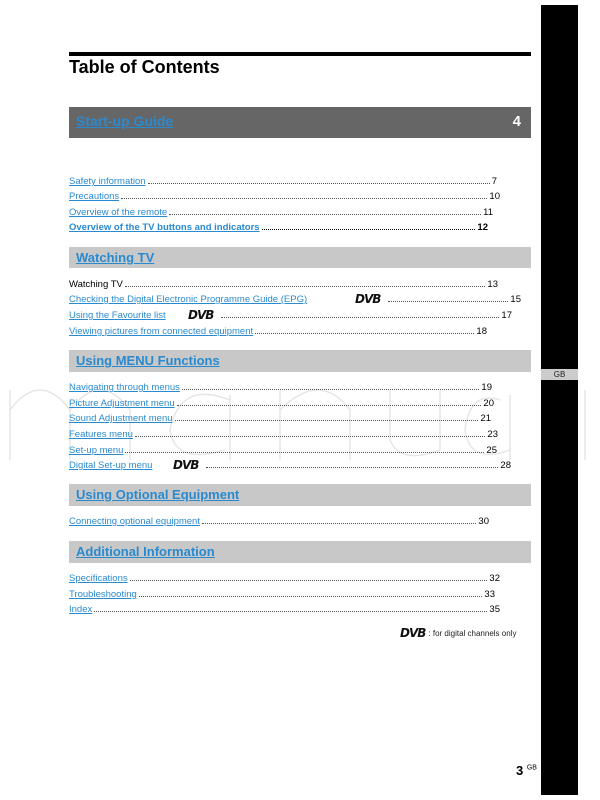 The width and height of the screenshot is (600, 800). What do you see at coordinates (115, 257) in the screenshot?
I see `section-link: Watching TV` at bounding box center [115, 257].